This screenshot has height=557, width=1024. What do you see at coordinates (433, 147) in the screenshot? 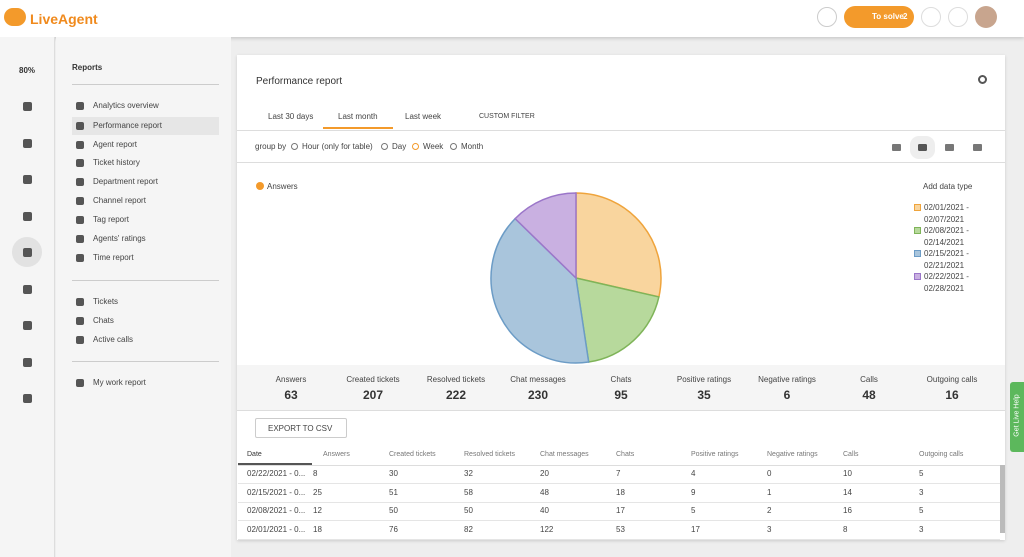
I see `radio-label: Week` at bounding box center [433, 147].